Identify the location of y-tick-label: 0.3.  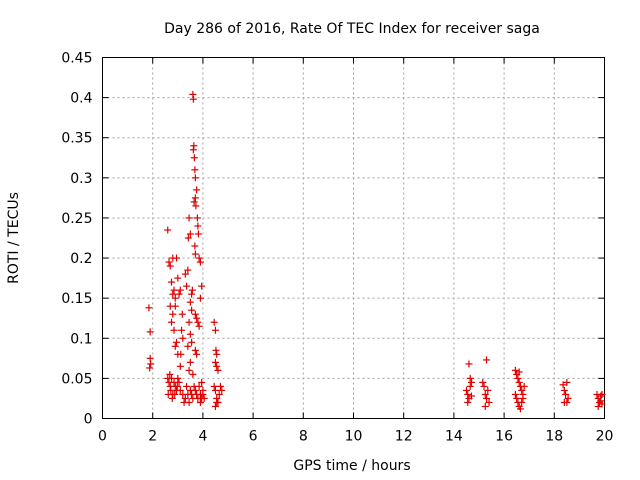
(81, 179).